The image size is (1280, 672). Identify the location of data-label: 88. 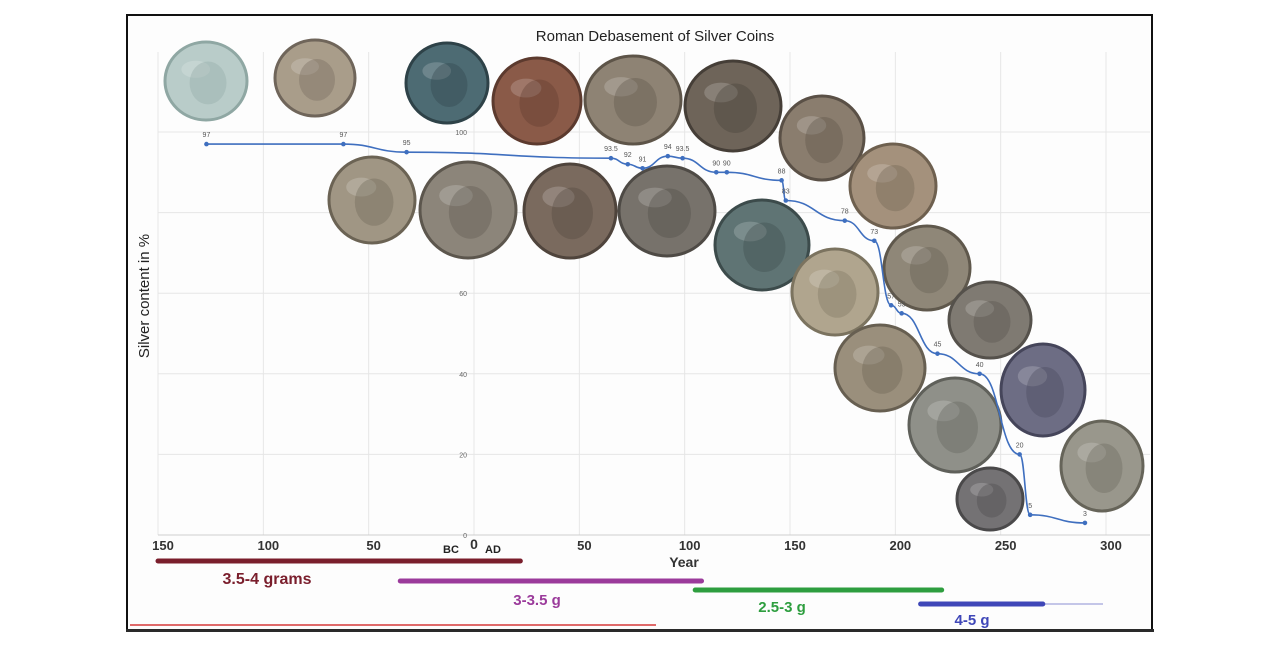
(782, 171).